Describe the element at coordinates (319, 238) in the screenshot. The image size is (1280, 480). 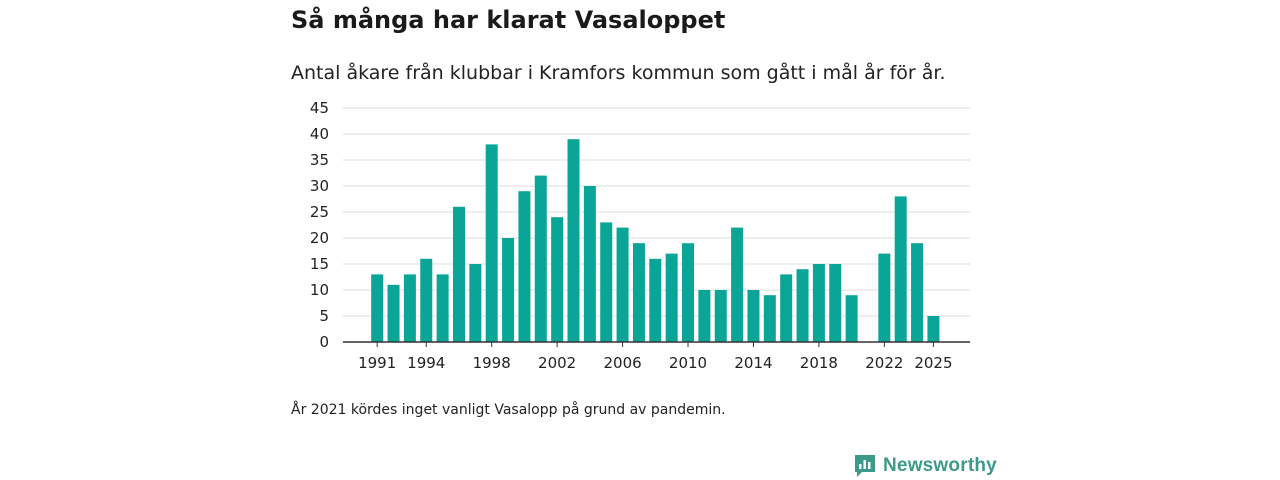
I see `y-tick-label: 20` at that location.